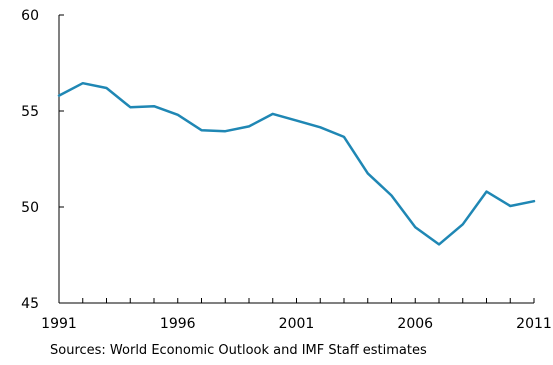  Describe the element at coordinates (59, 324) in the screenshot. I see `x-tick-label: 1991` at that location.